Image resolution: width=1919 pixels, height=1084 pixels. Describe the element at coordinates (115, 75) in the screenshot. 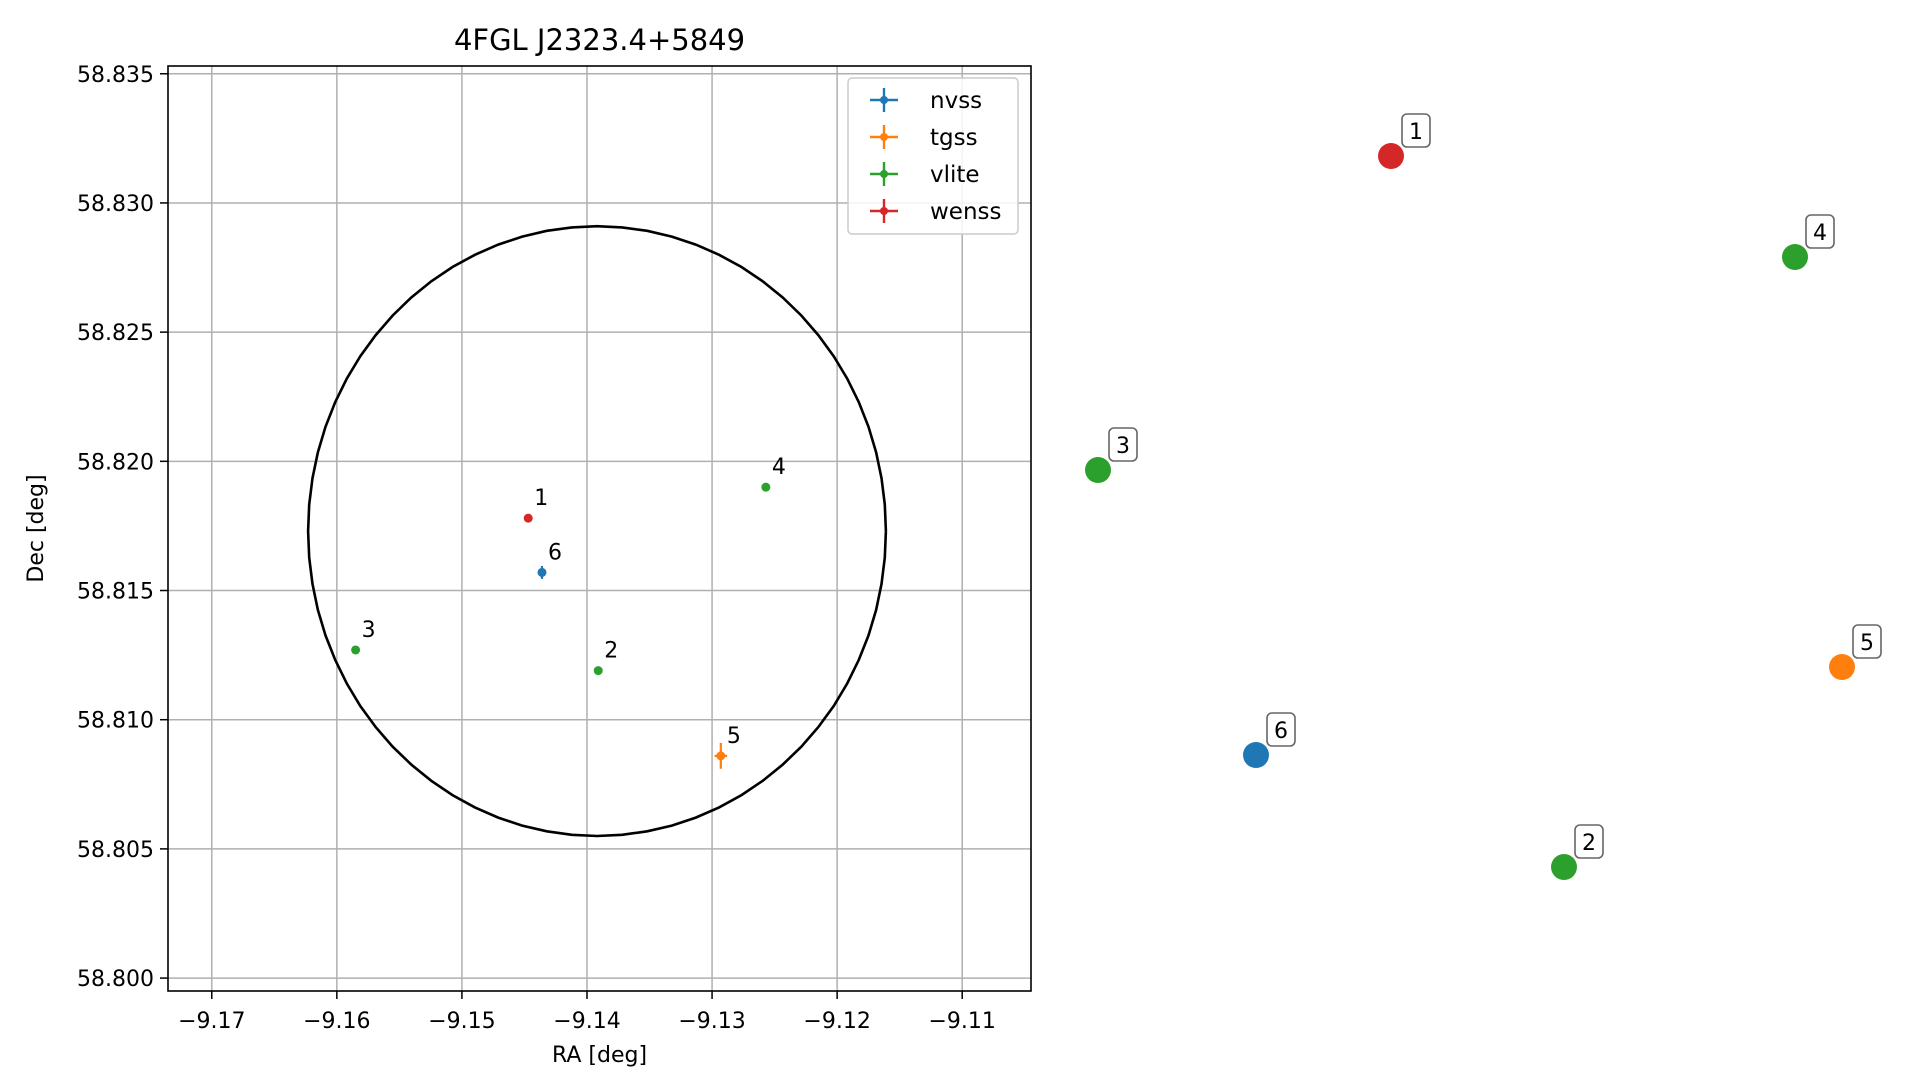

I see `y-tick-label: 58.835` at that location.